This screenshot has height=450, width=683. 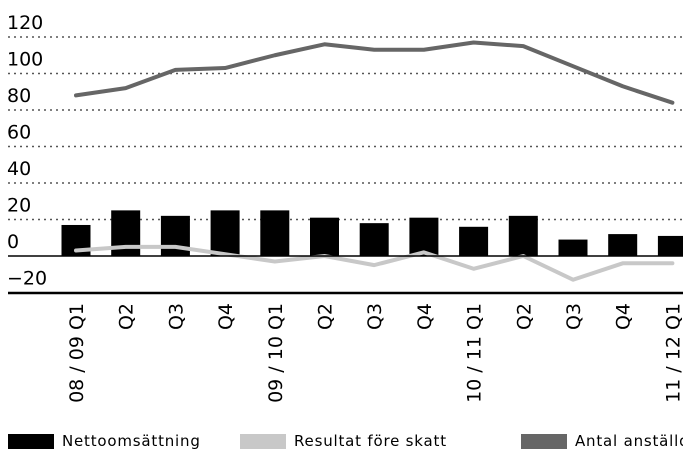 What do you see at coordinates (27, 279) in the screenshot?
I see `y-tick-label: −20` at bounding box center [27, 279].